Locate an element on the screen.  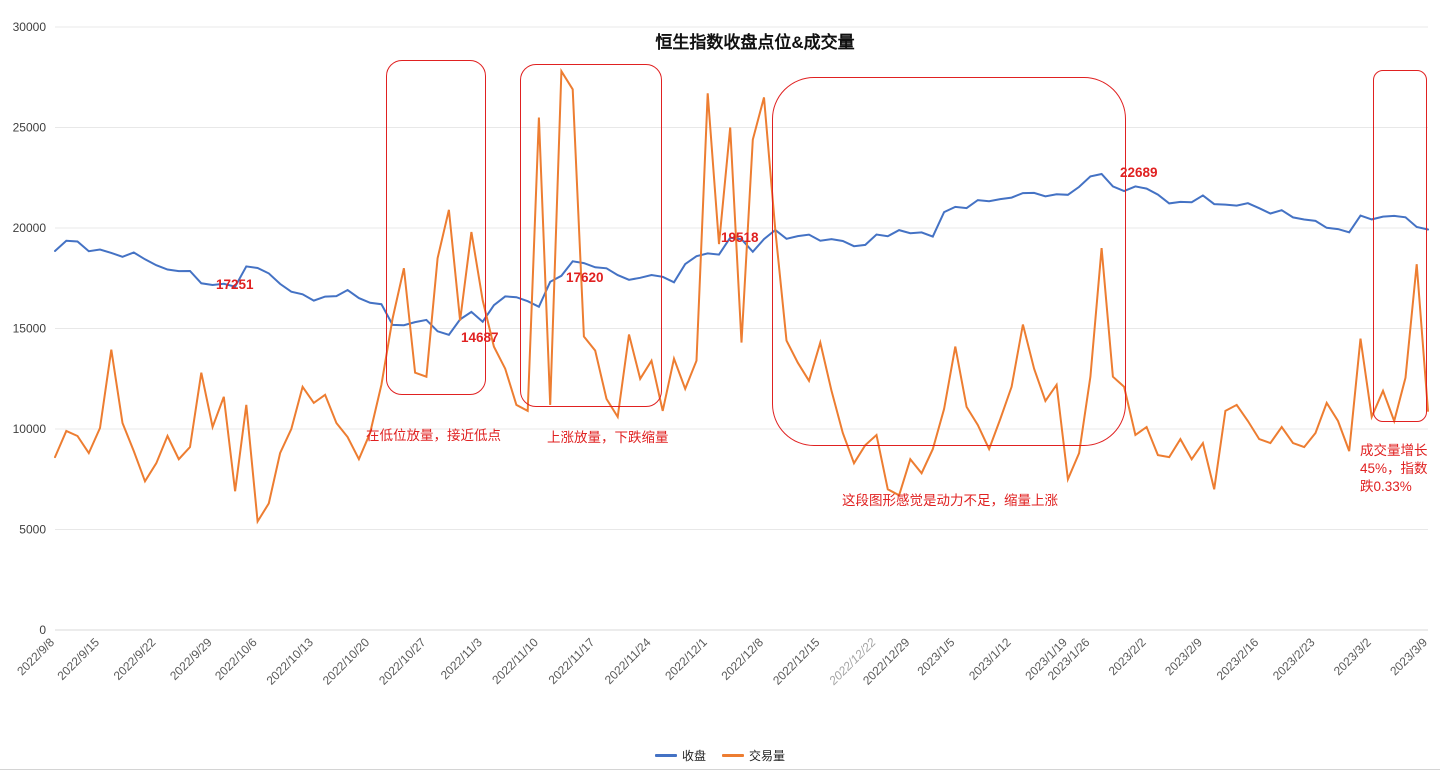
x-axis-label: 2022/10/13 is located at coordinates (290, 661).